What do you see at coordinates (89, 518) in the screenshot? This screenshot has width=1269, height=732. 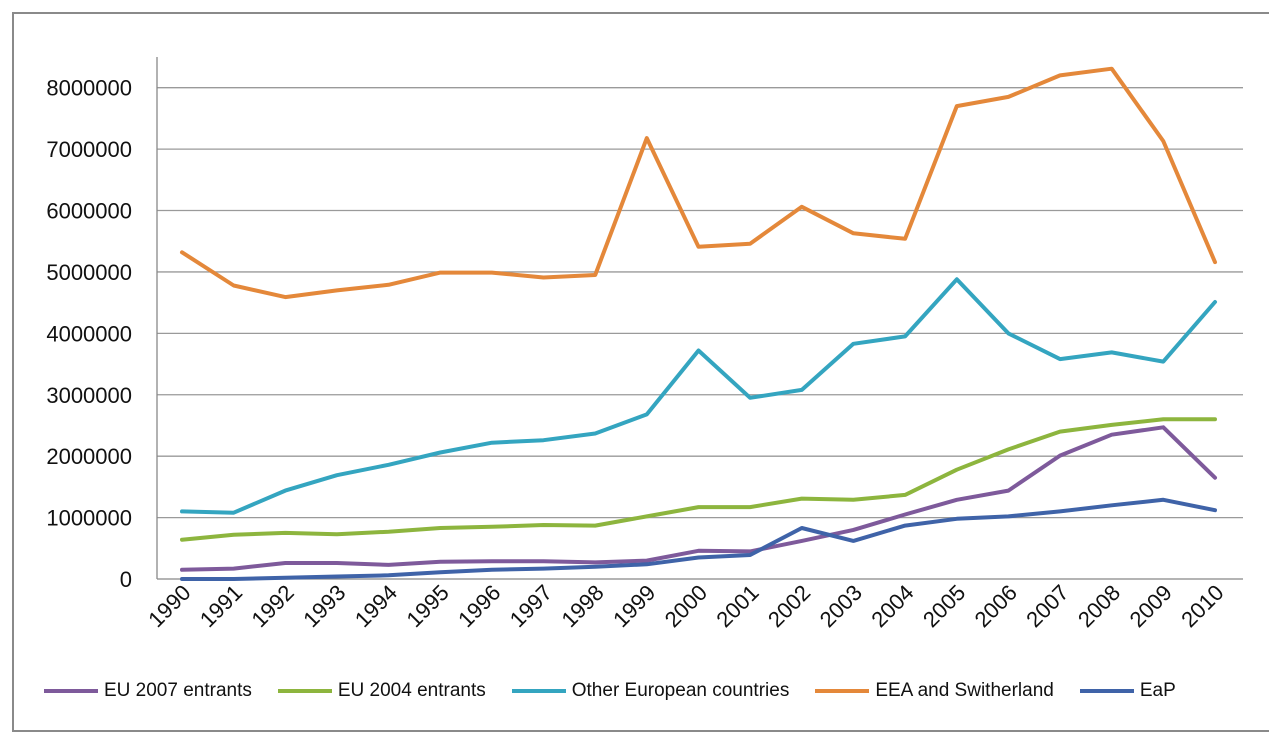 I see `y-tick-label: 1000000` at bounding box center [89, 518].